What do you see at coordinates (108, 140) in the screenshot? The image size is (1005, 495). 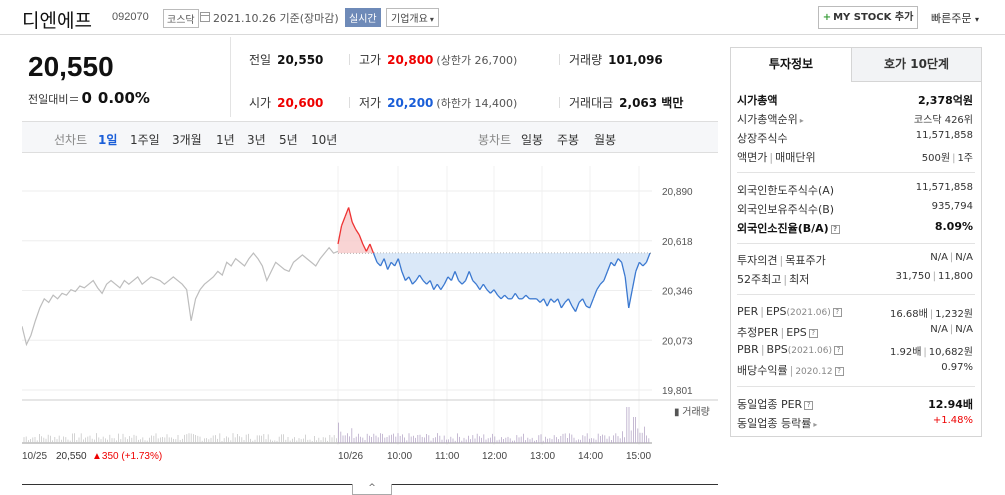 I see `period-1d: 1일` at bounding box center [108, 140].